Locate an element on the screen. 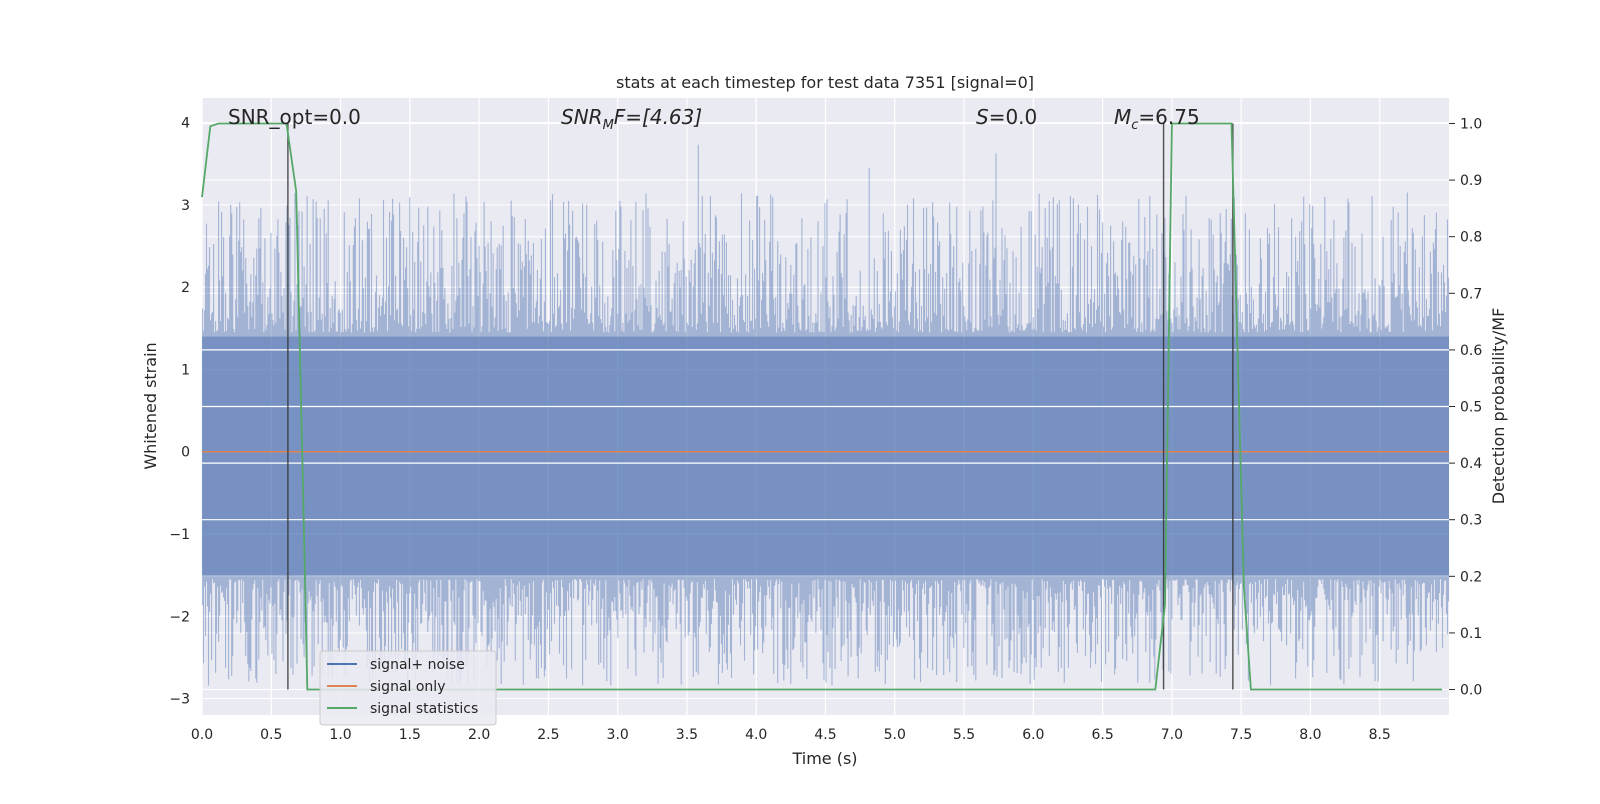 This screenshot has width=1600, height=804. snr-mf-subscript: M is located at coordinates (608, 125).